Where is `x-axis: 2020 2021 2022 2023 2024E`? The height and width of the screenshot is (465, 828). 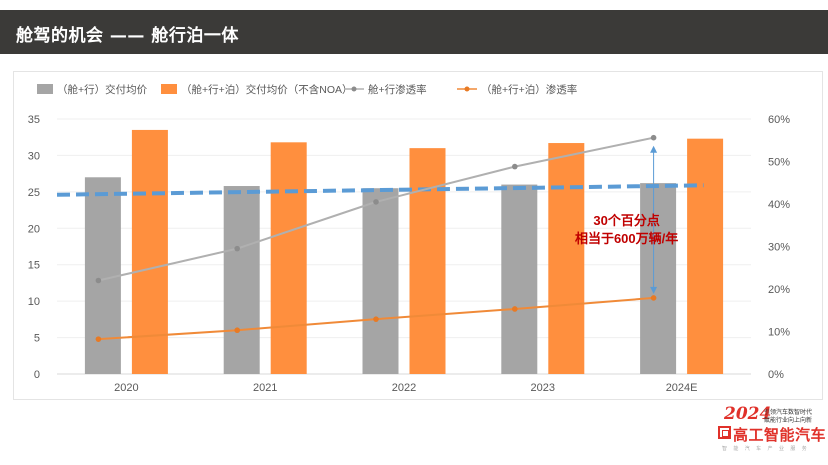 x-axis: 2020 2021 2022 2023 2024E is located at coordinates (405, 388).